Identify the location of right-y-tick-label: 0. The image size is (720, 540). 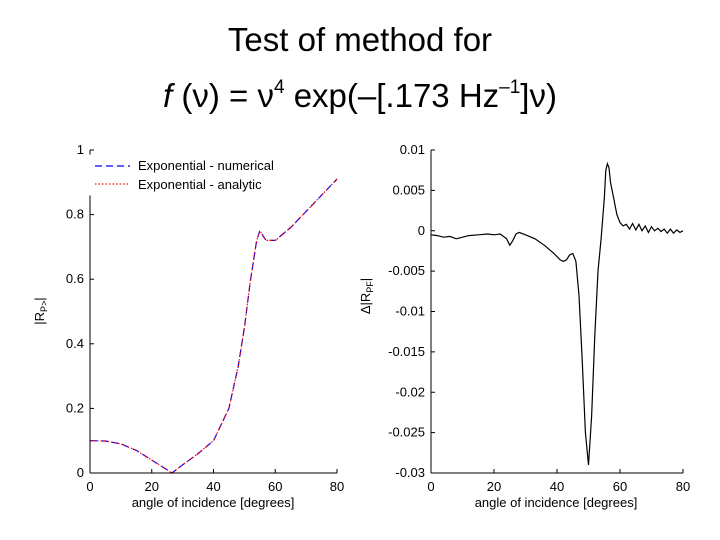
(421, 230).